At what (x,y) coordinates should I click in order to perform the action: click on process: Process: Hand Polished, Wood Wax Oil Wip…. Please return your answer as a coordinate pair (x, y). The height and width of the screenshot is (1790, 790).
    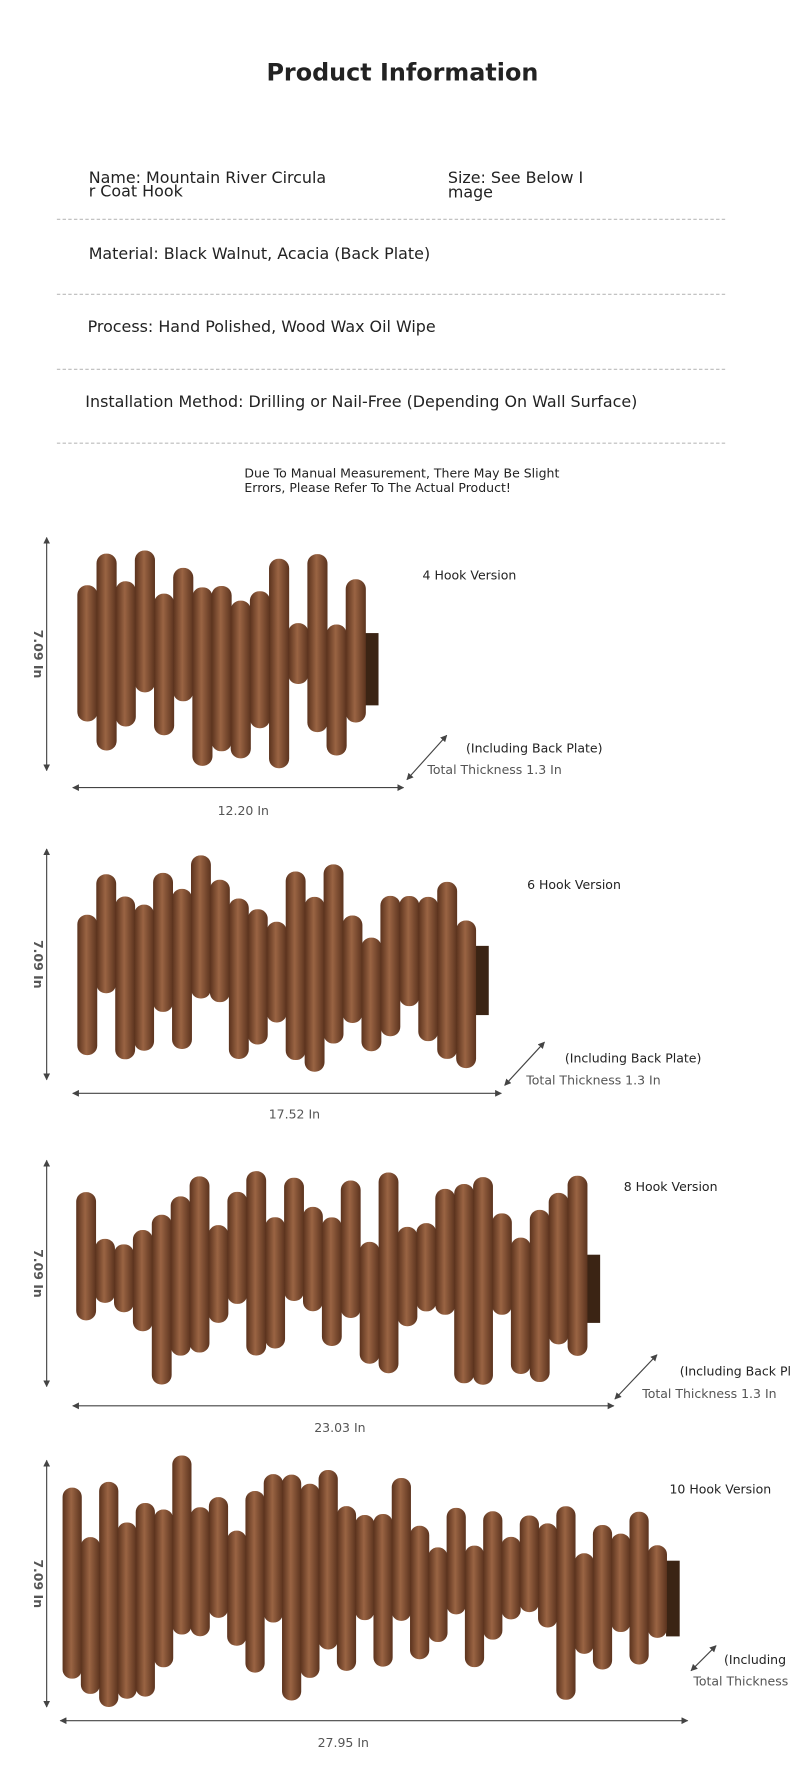
    Looking at the image, I should click on (262, 326).